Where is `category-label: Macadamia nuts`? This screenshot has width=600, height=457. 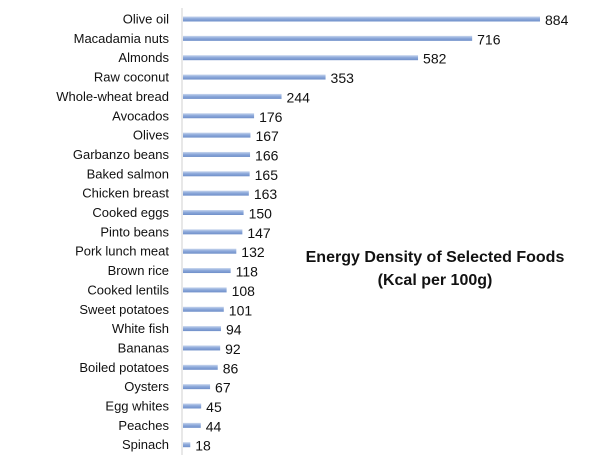 category-label: Macadamia nuts is located at coordinates (122, 38).